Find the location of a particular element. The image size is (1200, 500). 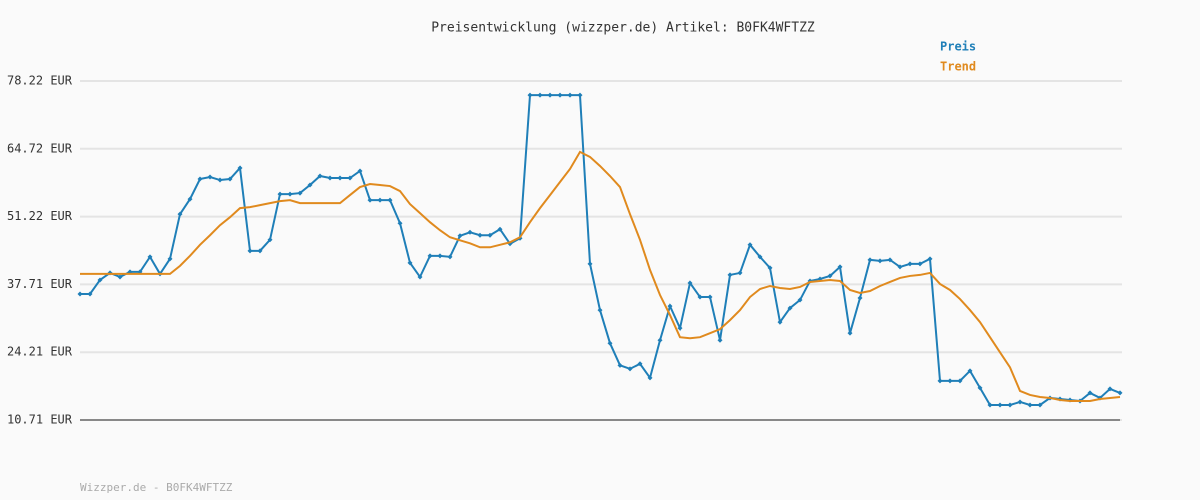

y-tick-label: 37.71 EUR is located at coordinates (40, 284).